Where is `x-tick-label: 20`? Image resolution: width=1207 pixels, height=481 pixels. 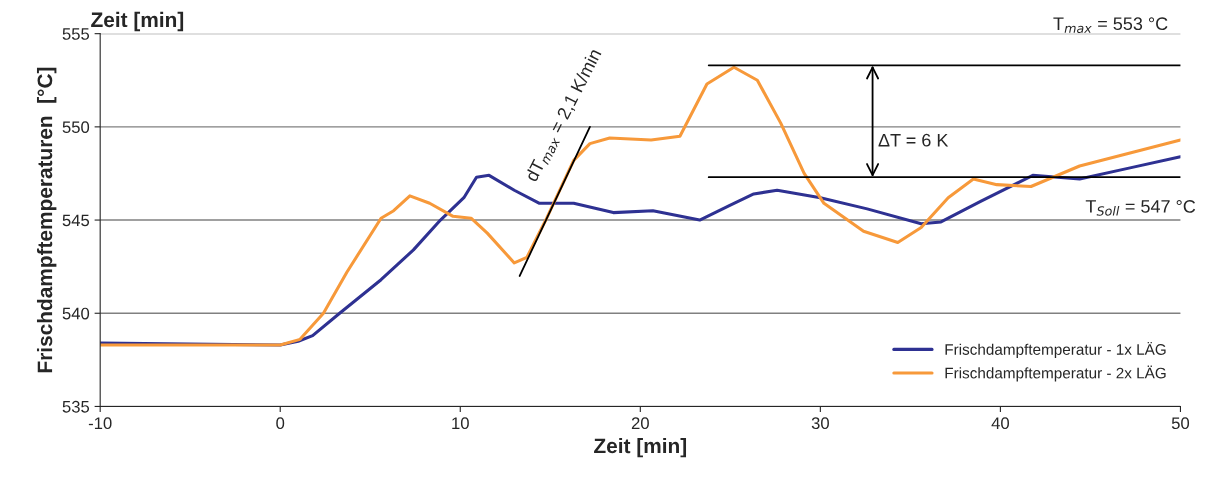
x-tick-label: 20 is located at coordinates (640, 423).